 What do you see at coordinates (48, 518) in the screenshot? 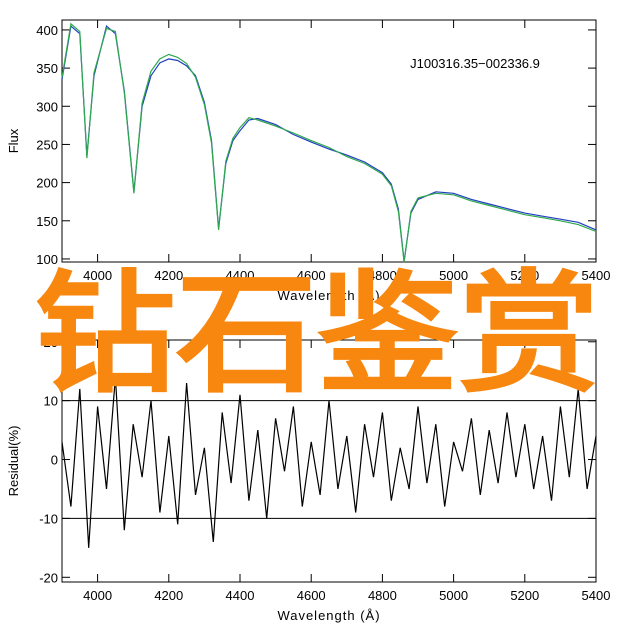
I see `y-tick-label: -10` at bounding box center [48, 518].